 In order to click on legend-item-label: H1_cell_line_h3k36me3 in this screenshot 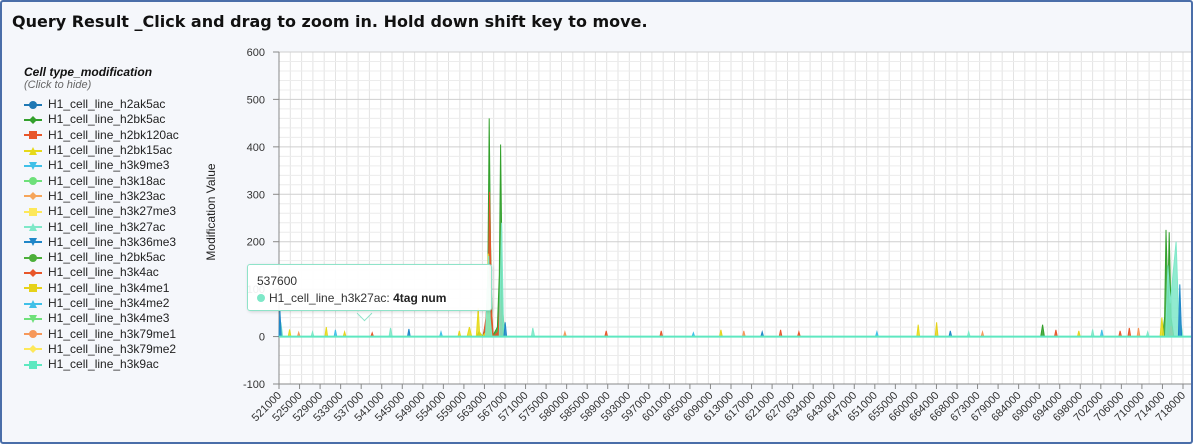, I will do `click(112, 241)`.